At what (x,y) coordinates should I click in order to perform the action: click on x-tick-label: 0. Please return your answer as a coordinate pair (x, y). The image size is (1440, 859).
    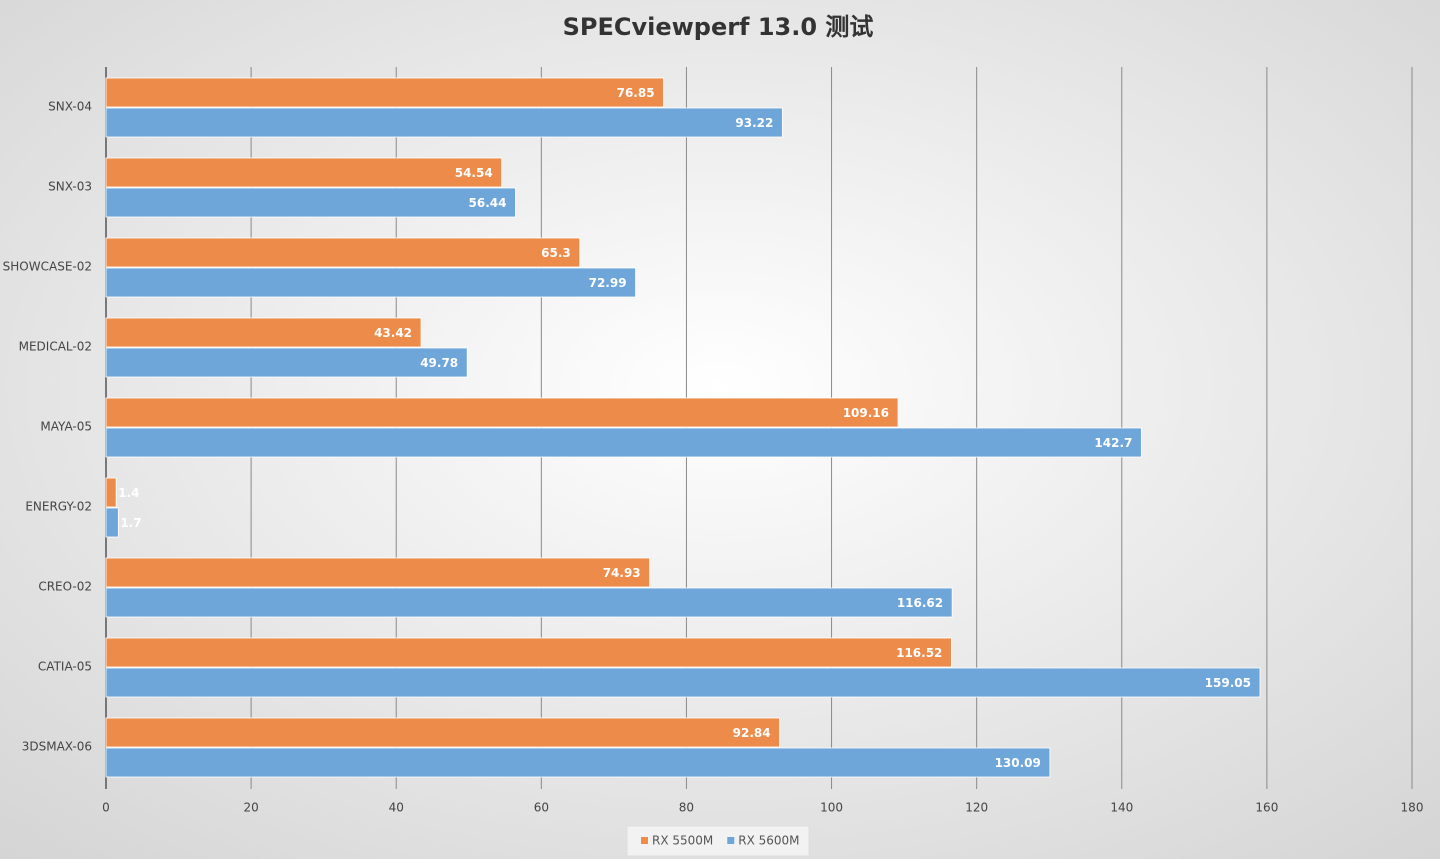
    Looking at the image, I should click on (106, 808).